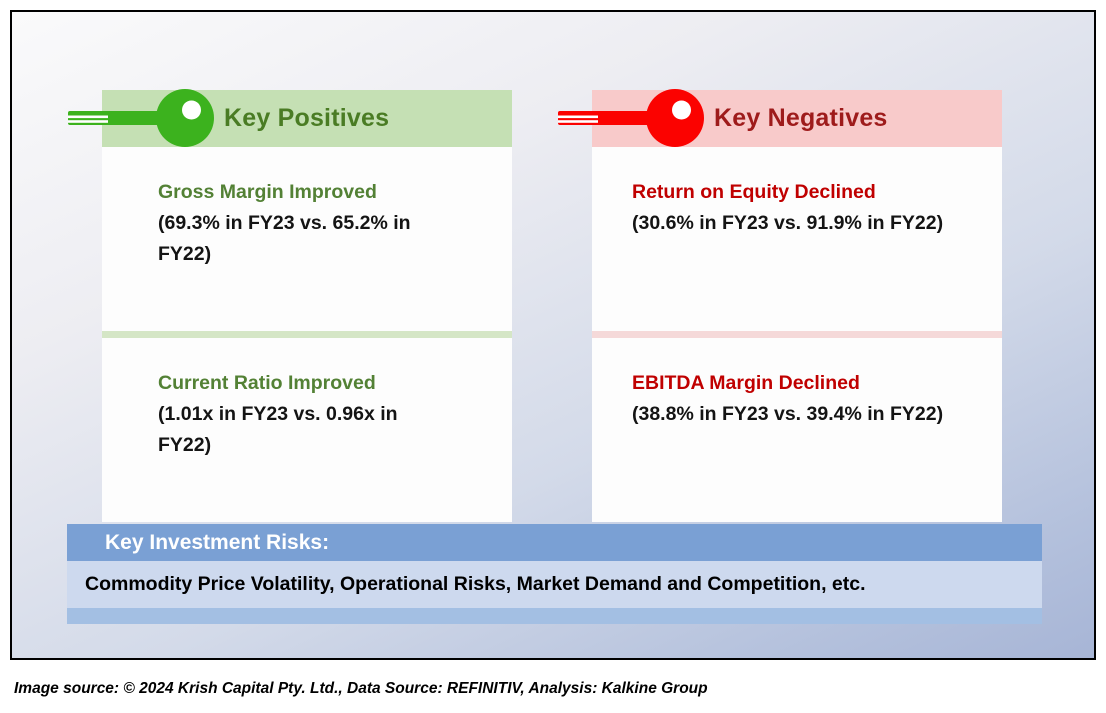 The height and width of the screenshot is (713, 1106). What do you see at coordinates (754, 192) in the screenshot?
I see `negative-item-title: Return on Equity Declined` at bounding box center [754, 192].